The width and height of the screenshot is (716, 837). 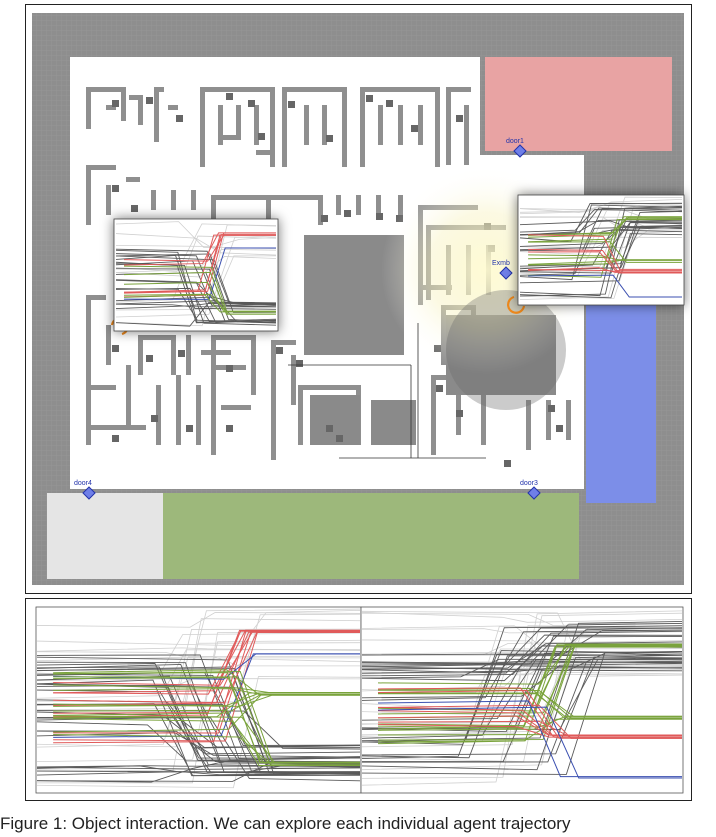 I want to click on inset-plot-left, so click(x=196, y=275).